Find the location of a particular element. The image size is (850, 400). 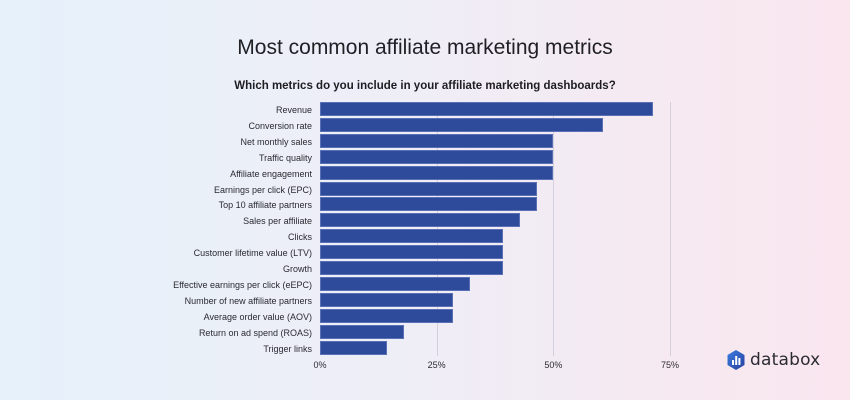

bar-row: Traffic quality is located at coordinates (340, 157).